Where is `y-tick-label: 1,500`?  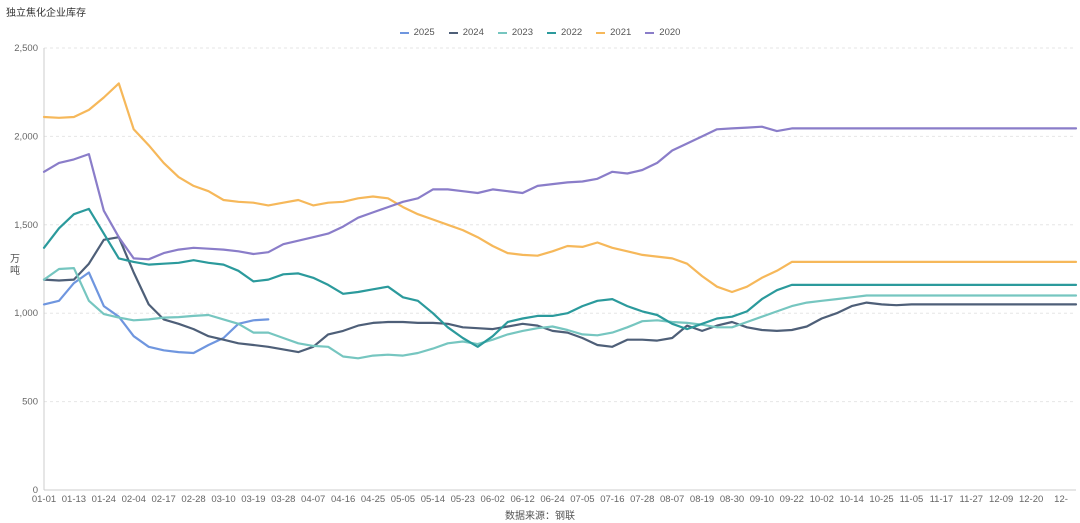 y-tick-label: 1,500 is located at coordinates (26, 225).